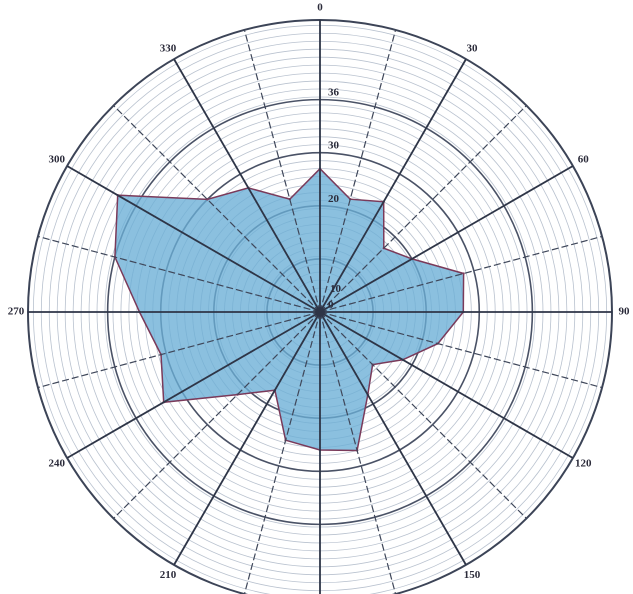 This screenshot has width=633, height=594. What do you see at coordinates (473, 48) in the screenshot?
I see `angle-tick-label: 30` at bounding box center [473, 48].